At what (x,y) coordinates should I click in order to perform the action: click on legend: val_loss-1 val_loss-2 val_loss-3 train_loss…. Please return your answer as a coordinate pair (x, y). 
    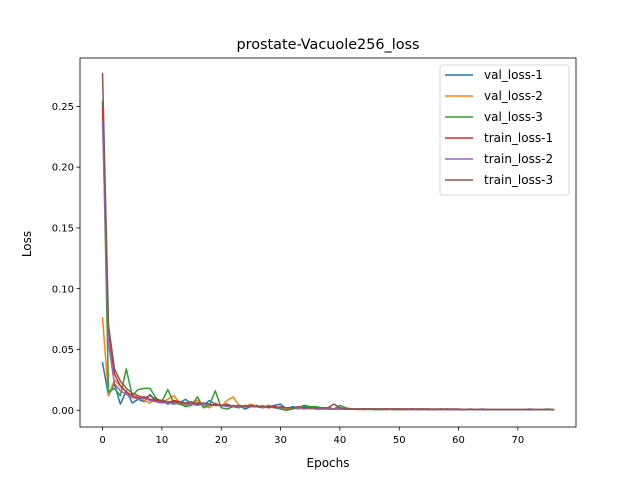
    Looking at the image, I should click on (504, 130).